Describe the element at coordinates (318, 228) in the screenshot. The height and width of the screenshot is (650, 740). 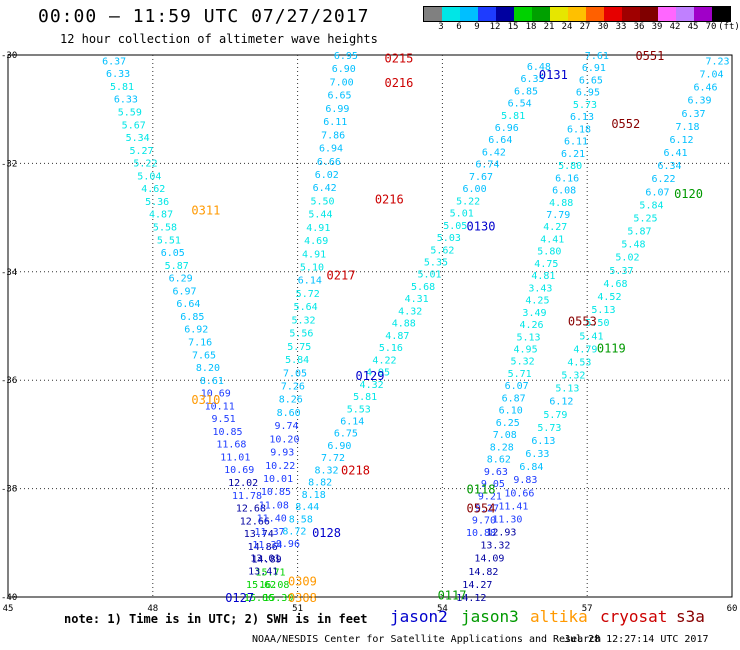
I see `wave-height-value: 4.91` at that location.